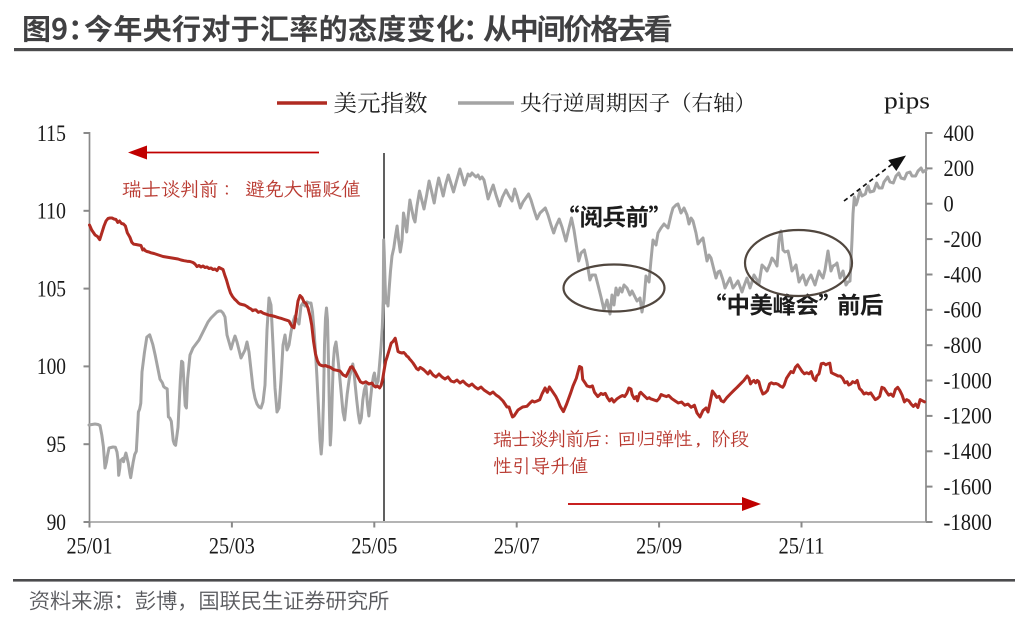 This screenshot has width=1024, height=629. Describe the element at coordinates (51, 366) in the screenshot. I see `svg-text: 100` at that location.